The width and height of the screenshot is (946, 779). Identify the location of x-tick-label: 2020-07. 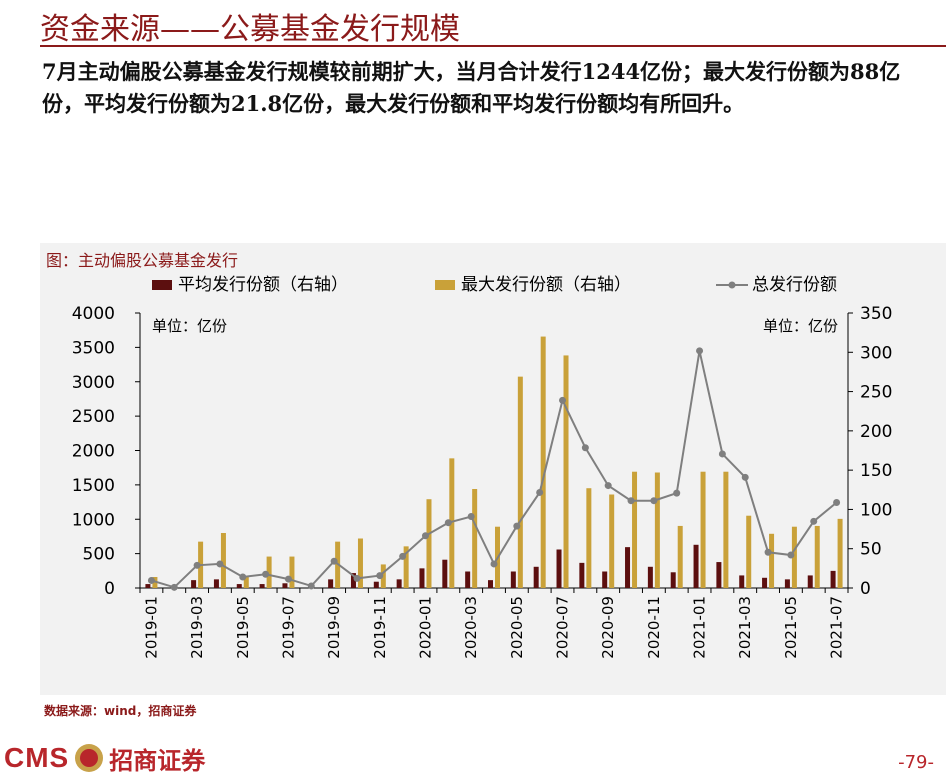
(563, 627).